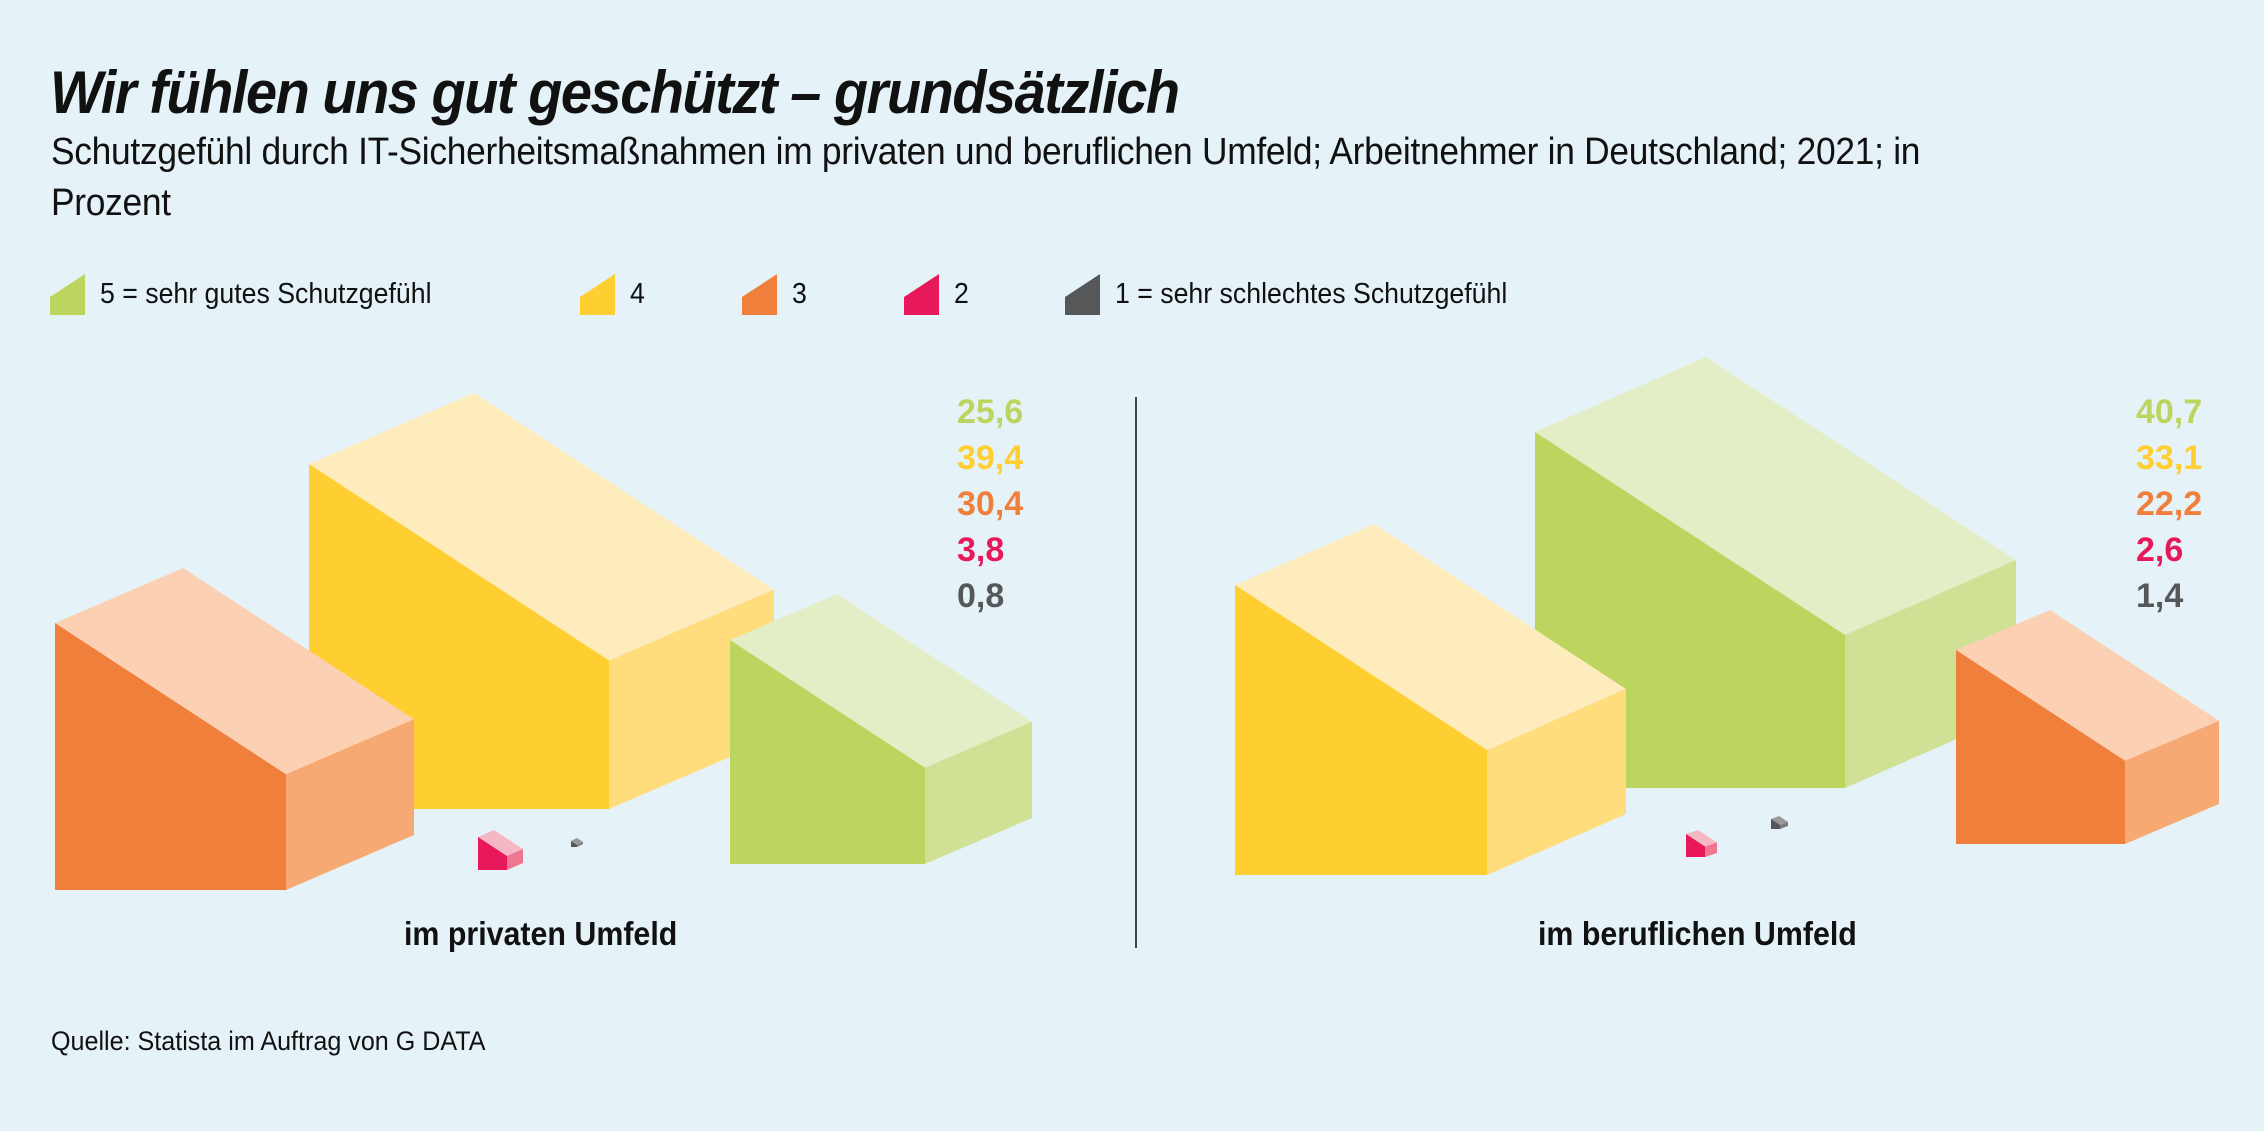  I want to click on legend-item-3: 3, so click(775, 294).